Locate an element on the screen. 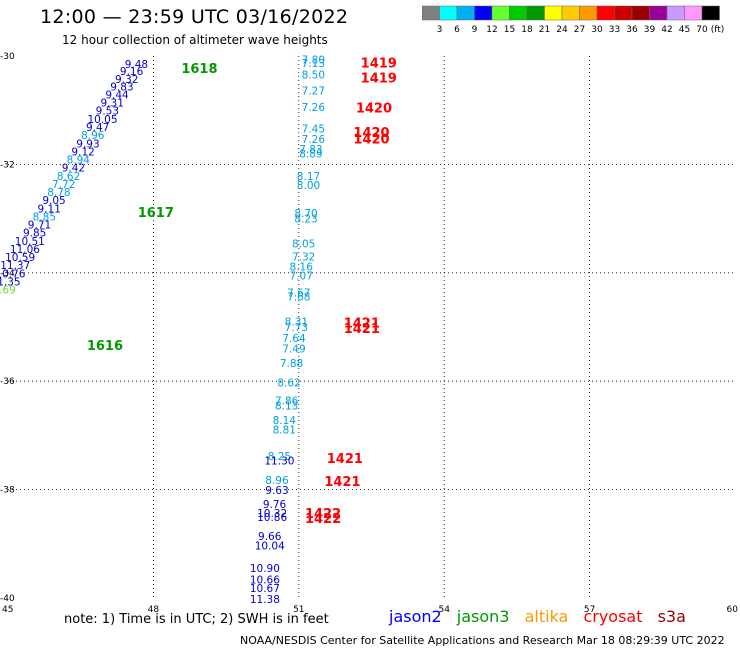 The height and width of the screenshot is (650, 740). wave-height-point: 9.44 is located at coordinates (117, 95).